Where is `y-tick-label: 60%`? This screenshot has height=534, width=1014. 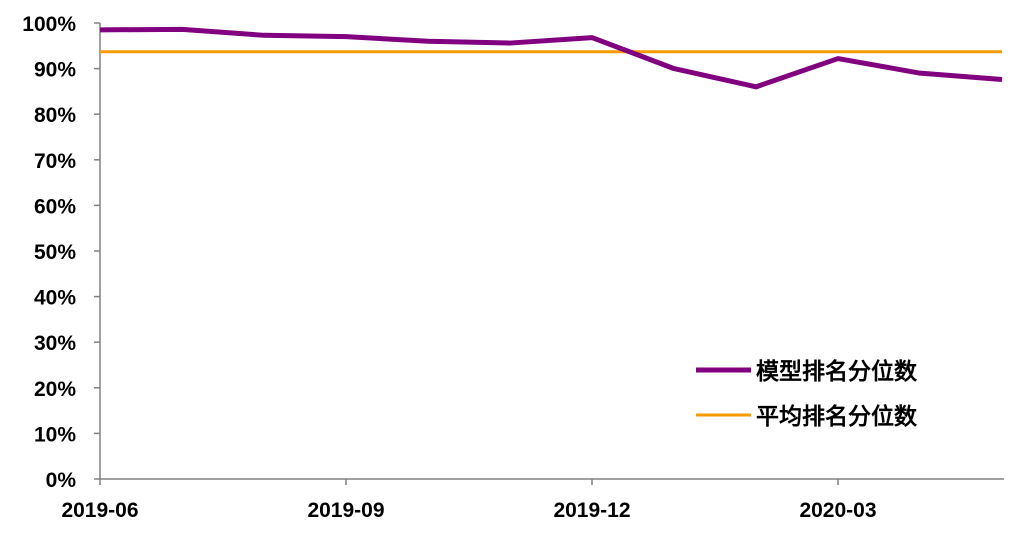 y-tick-label: 60% is located at coordinates (55, 206).